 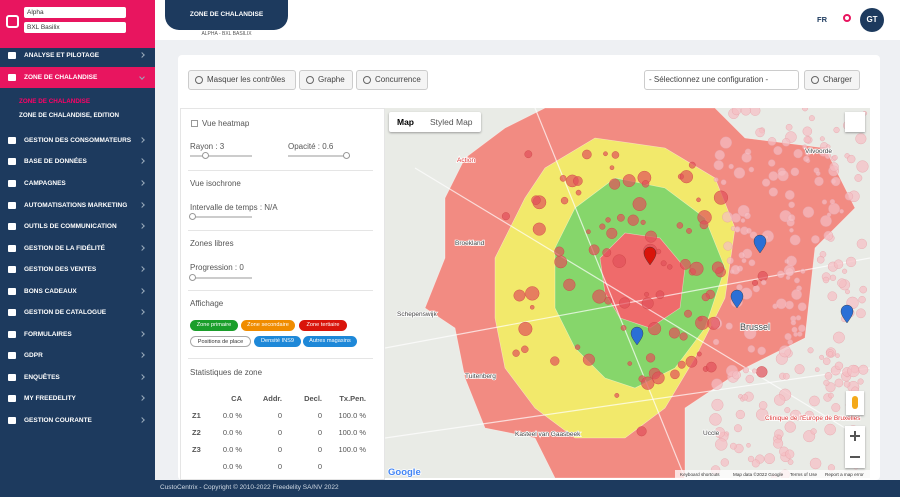 I want to click on heatmap-label: Vue heatmap, so click(x=226, y=123).